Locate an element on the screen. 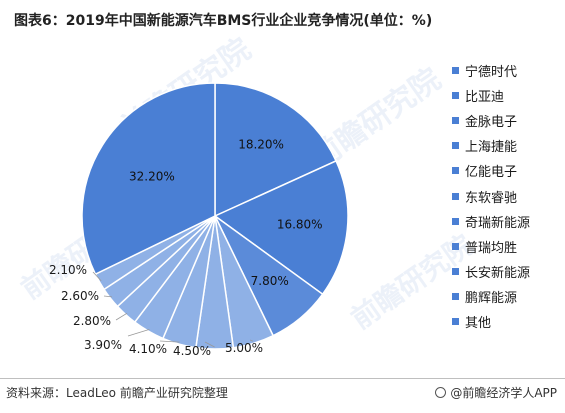 This screenshot has height=413, width=565. legend-item: 鹏辉能源 is located at coordinates (491, 296).